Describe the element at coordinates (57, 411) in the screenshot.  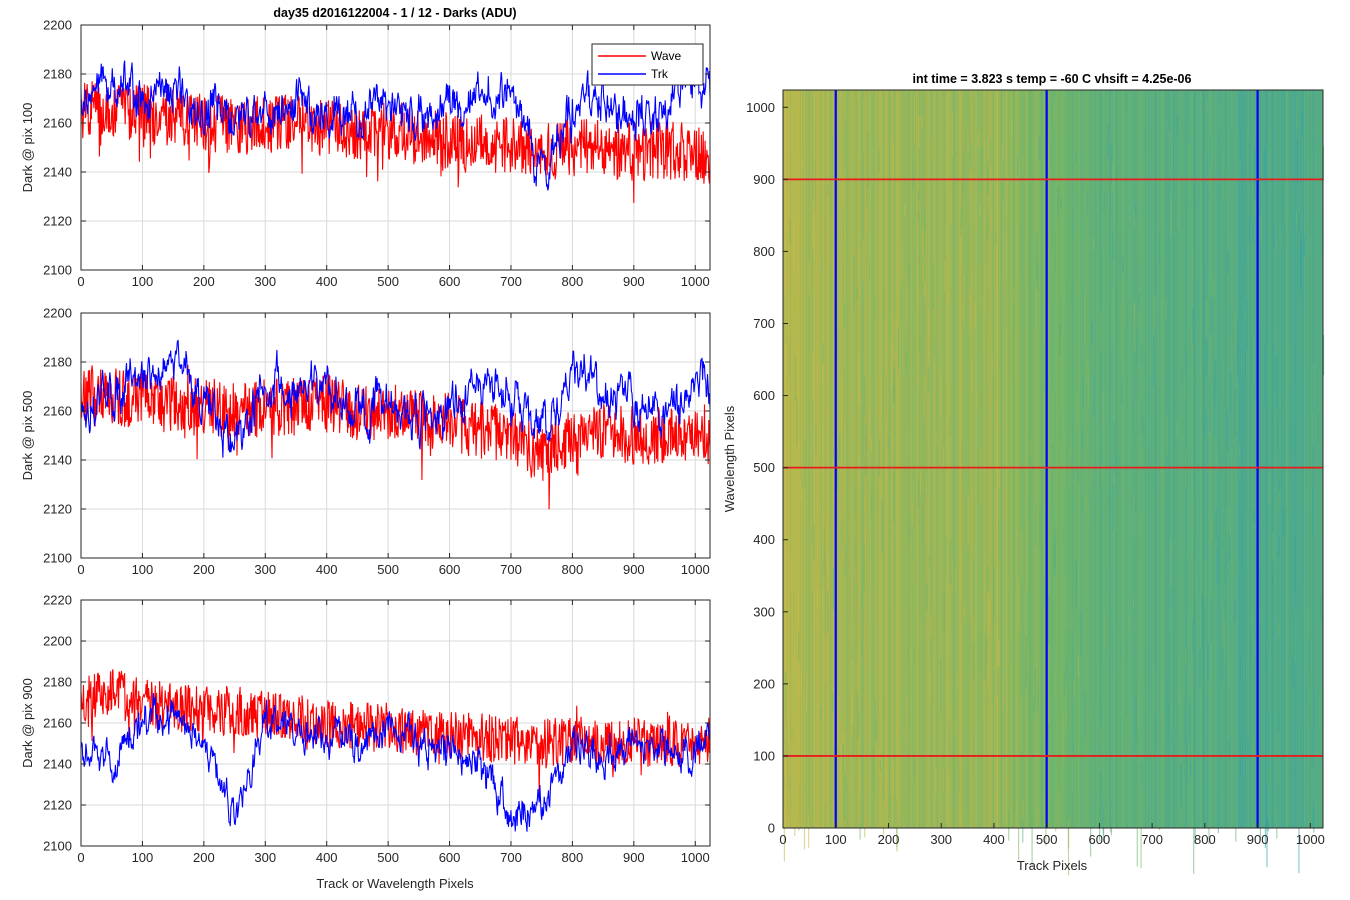
I see `y-tick-label: 2160` at that location.